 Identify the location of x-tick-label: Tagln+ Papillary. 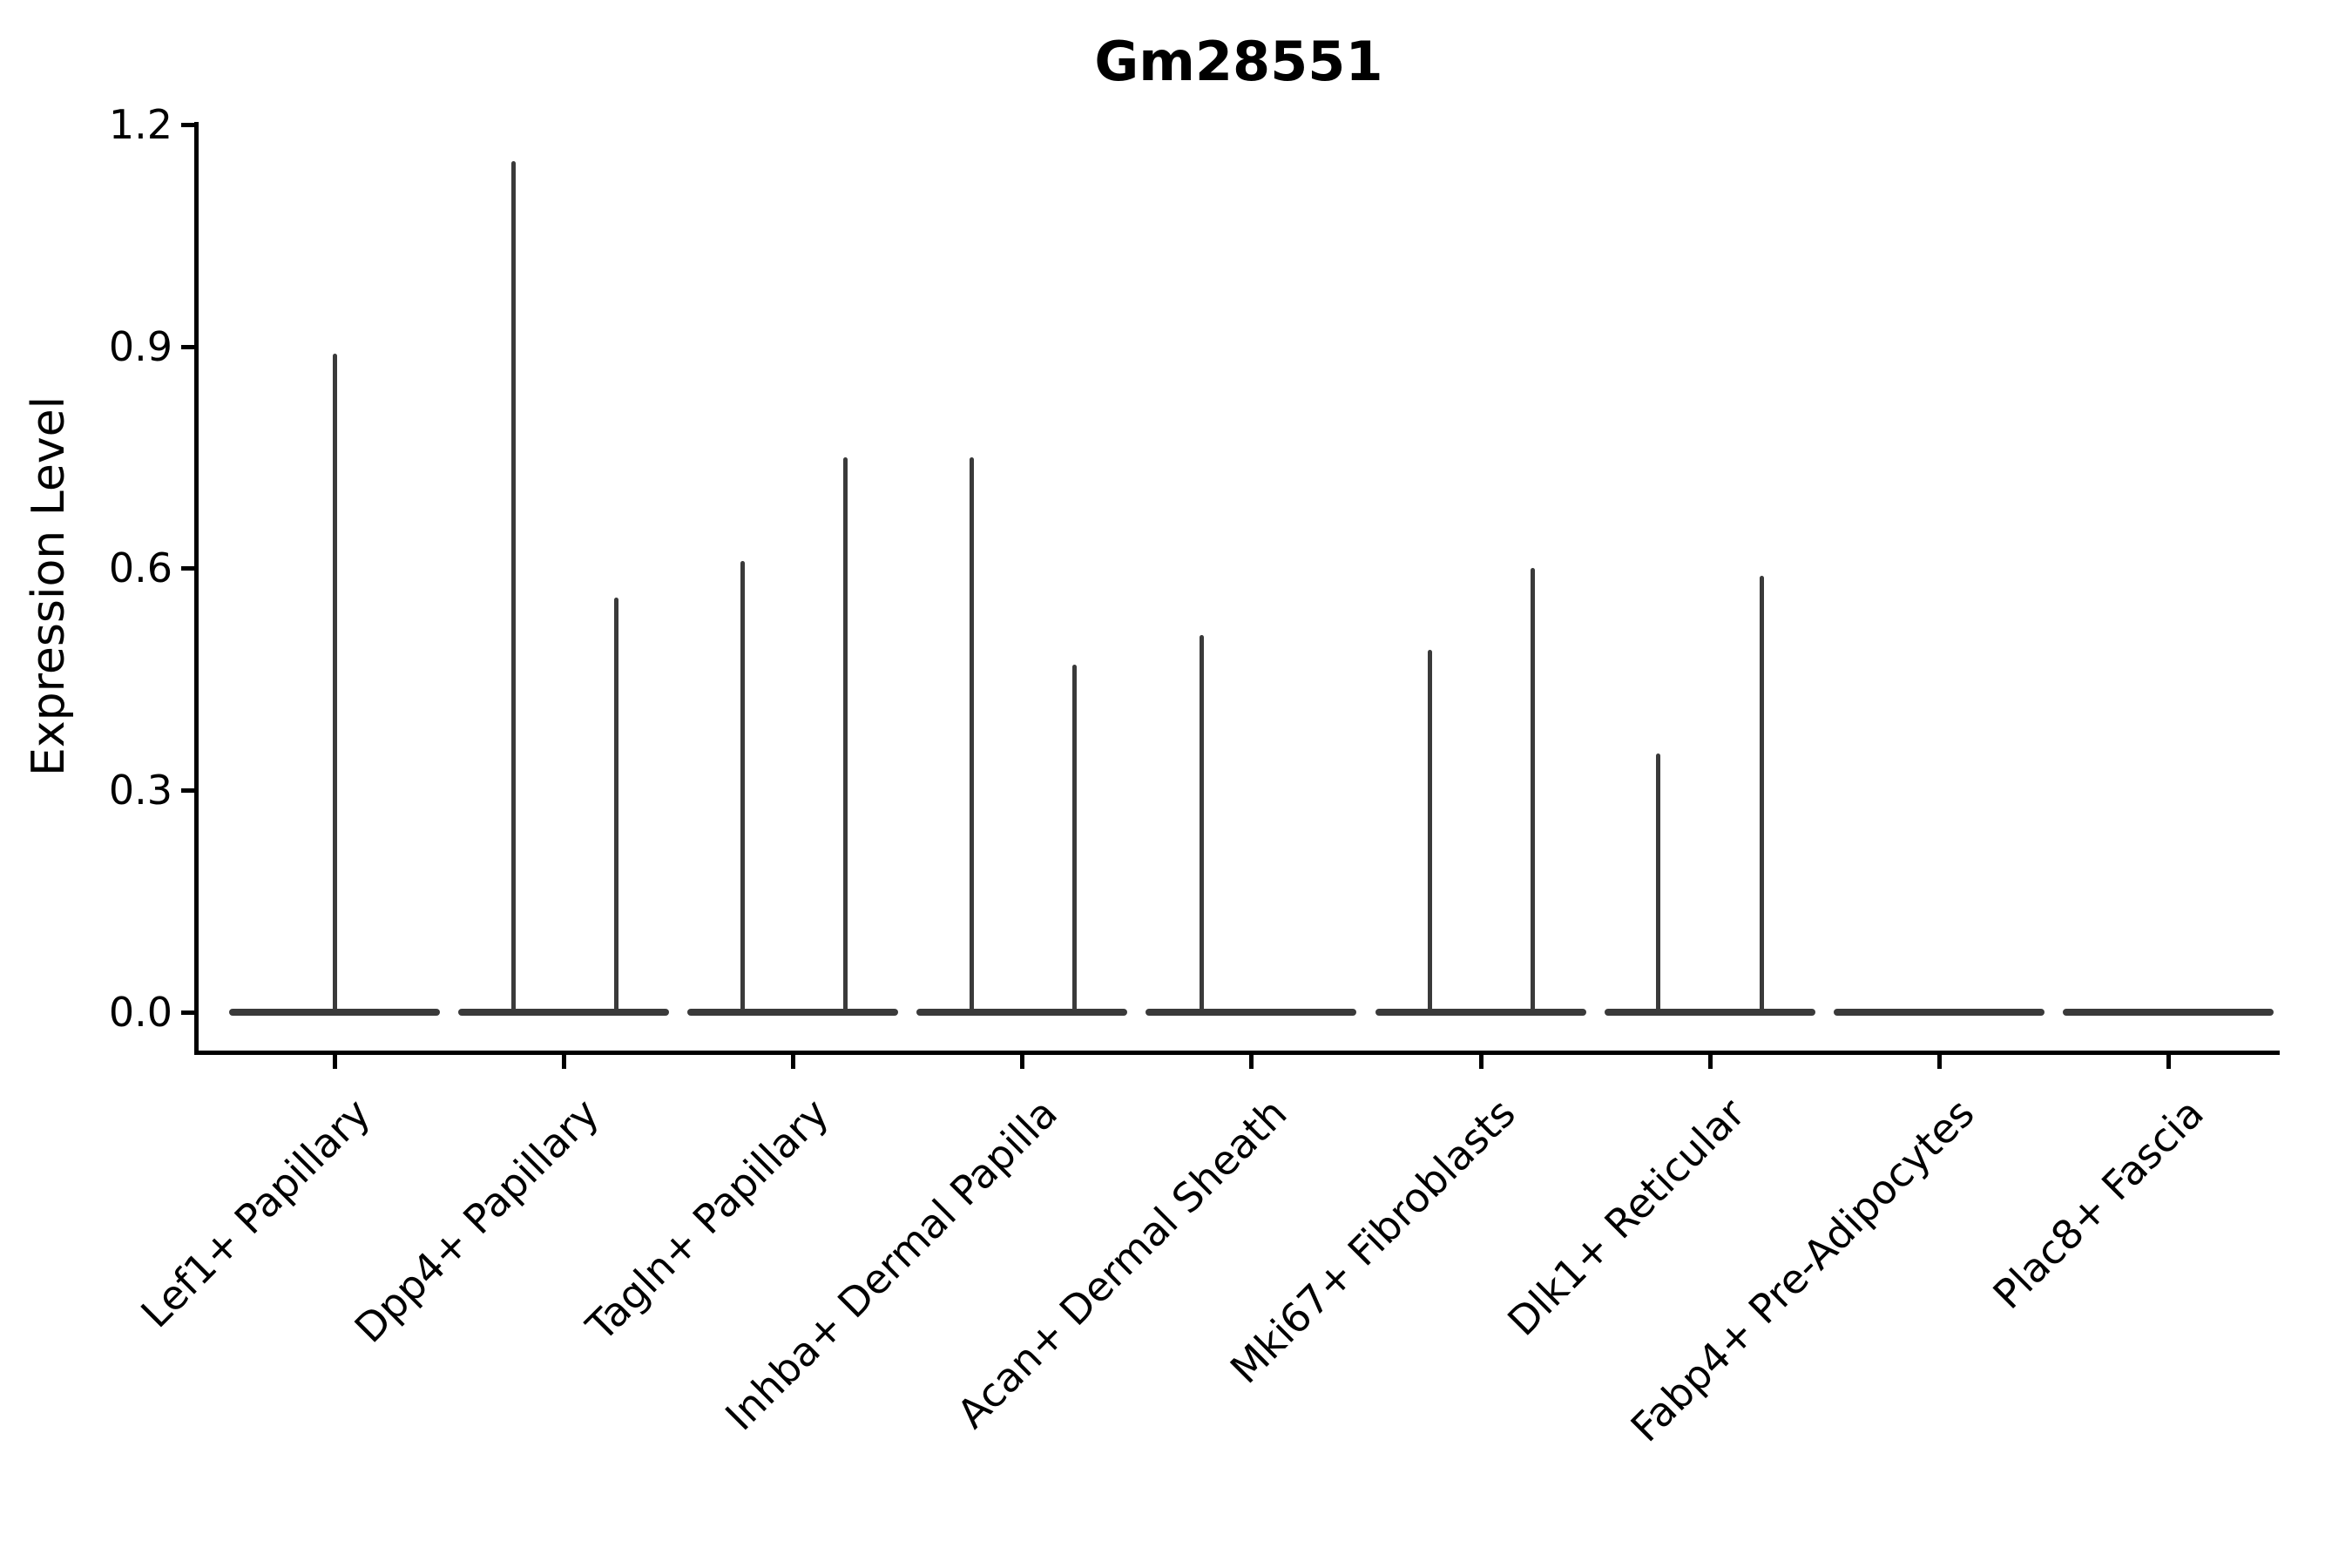
(707, 1219).